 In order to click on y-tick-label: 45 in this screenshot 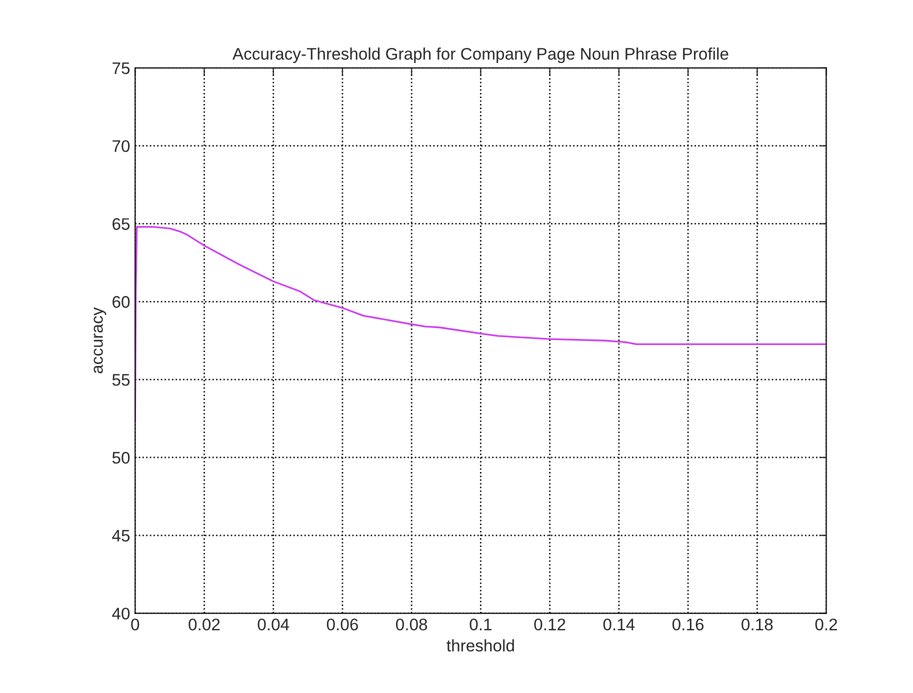, I will do `click(121, 536)`.